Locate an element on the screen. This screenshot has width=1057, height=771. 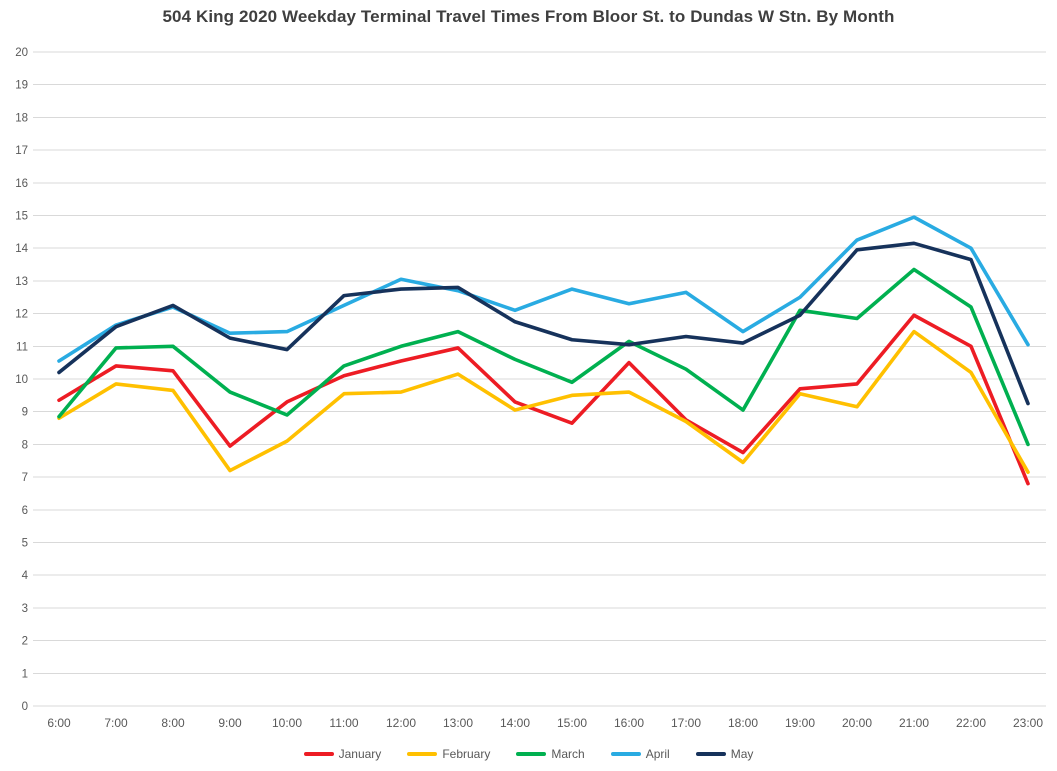
legend-item-january: January is located at coordinates (342, 754).